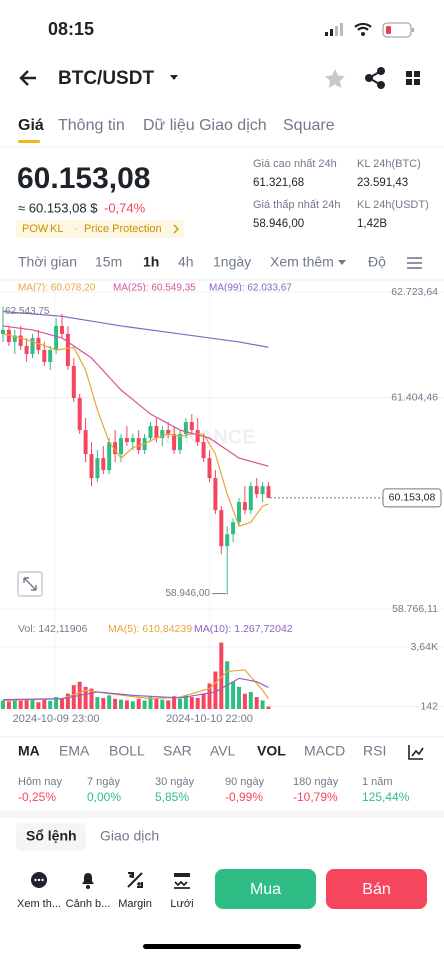 This screenshot has width=444, height=960. I want to click on buy-label: Mua, so click(265, 889).